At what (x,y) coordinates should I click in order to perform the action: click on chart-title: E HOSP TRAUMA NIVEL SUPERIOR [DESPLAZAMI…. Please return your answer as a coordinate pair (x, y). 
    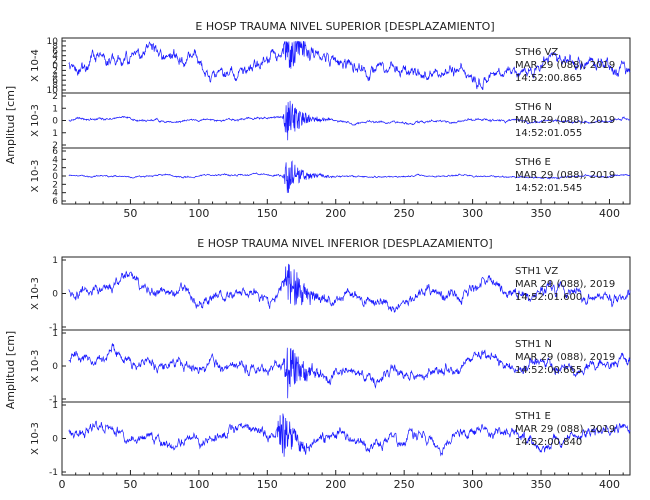
    Looking at the image, I should click on (344, 26).